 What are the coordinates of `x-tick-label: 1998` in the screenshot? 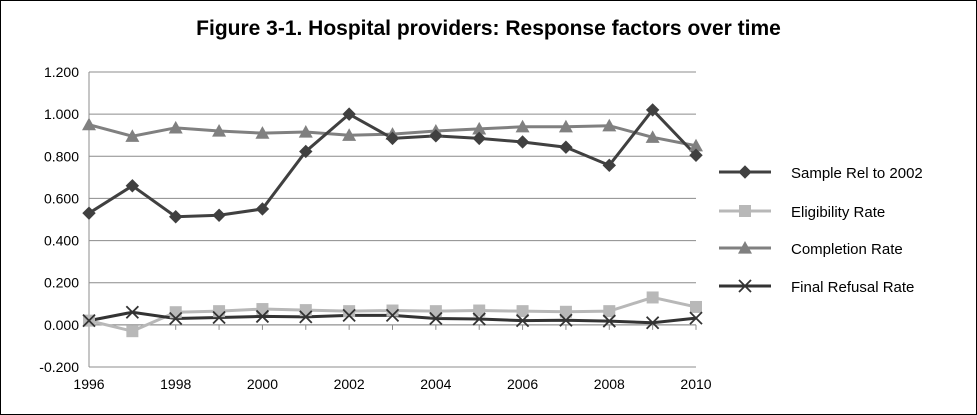 It's located at (175, 384).